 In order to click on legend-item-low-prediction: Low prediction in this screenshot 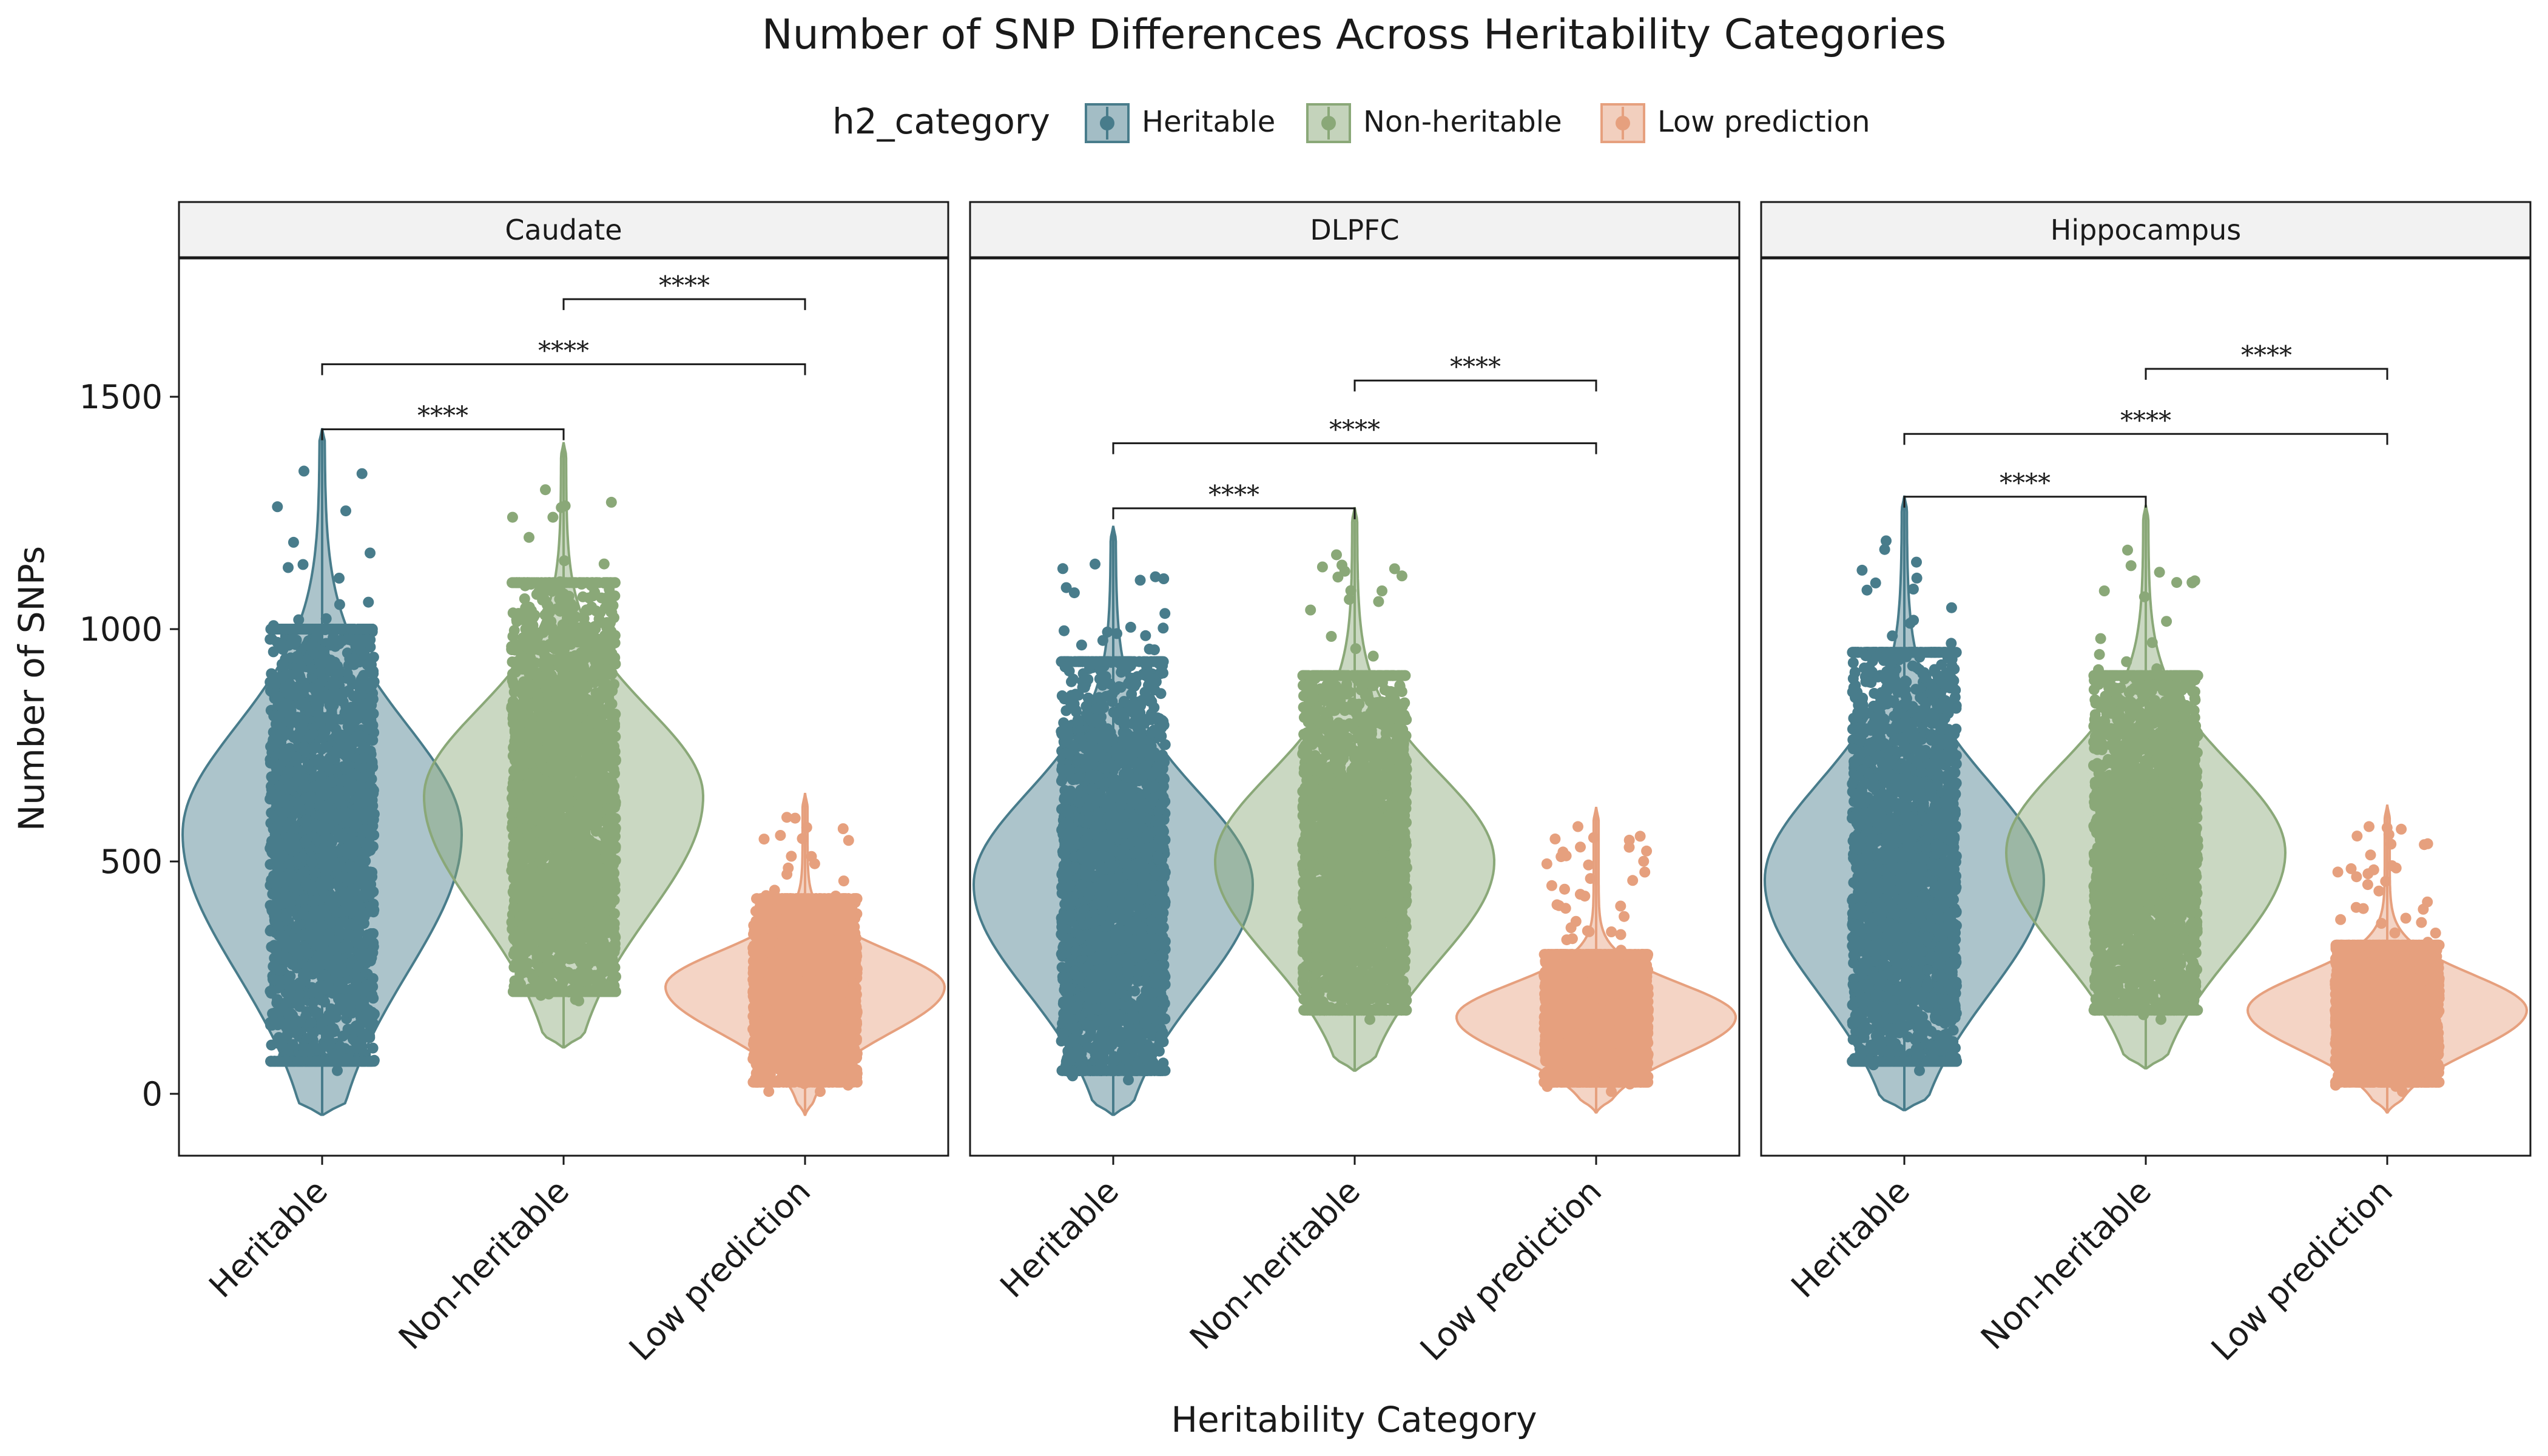, I will do `click(1735, 123)`.